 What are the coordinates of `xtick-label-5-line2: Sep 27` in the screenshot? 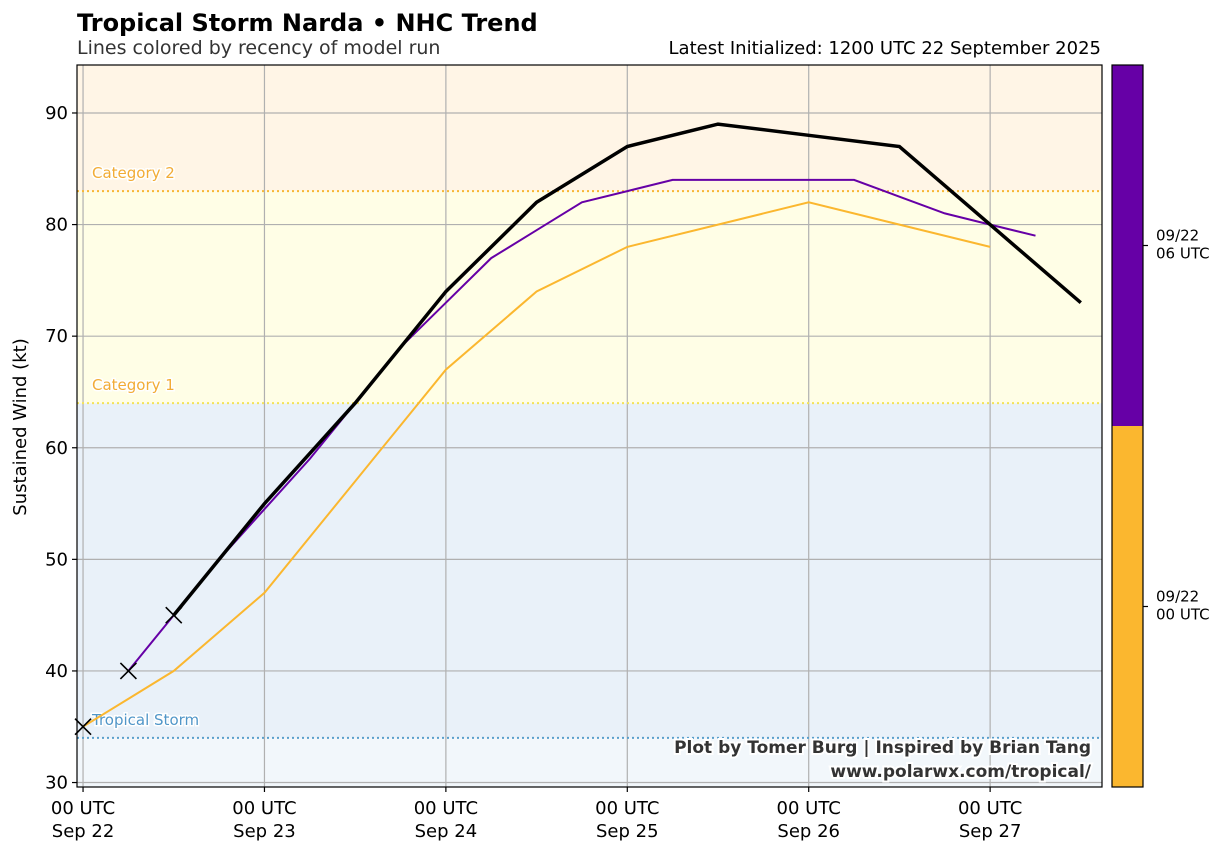 It's located at (990, 831).